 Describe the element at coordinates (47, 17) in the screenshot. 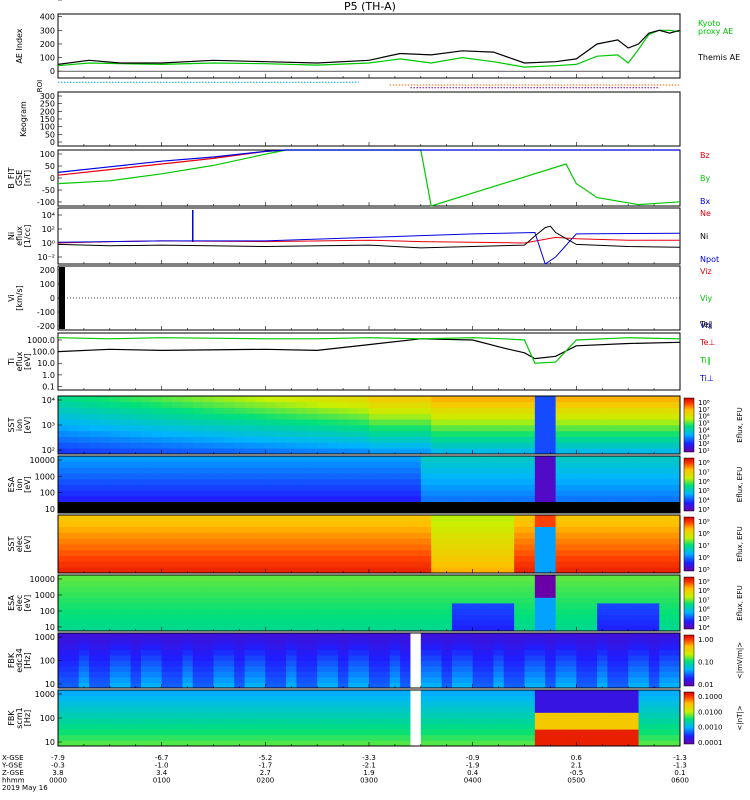

I see `y-tick-label: 400` at that location.